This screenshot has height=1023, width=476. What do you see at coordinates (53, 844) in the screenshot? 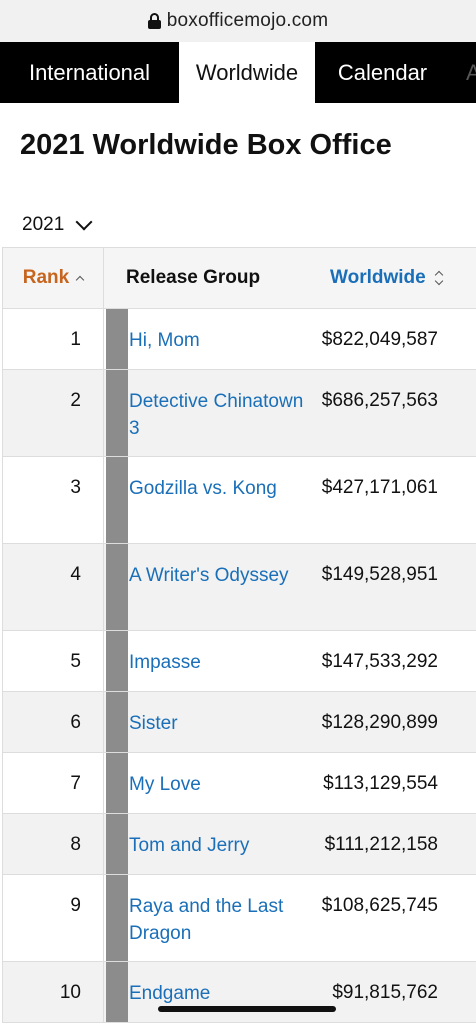
I see `rank-cell: 8` at bounding box center [53, 844].